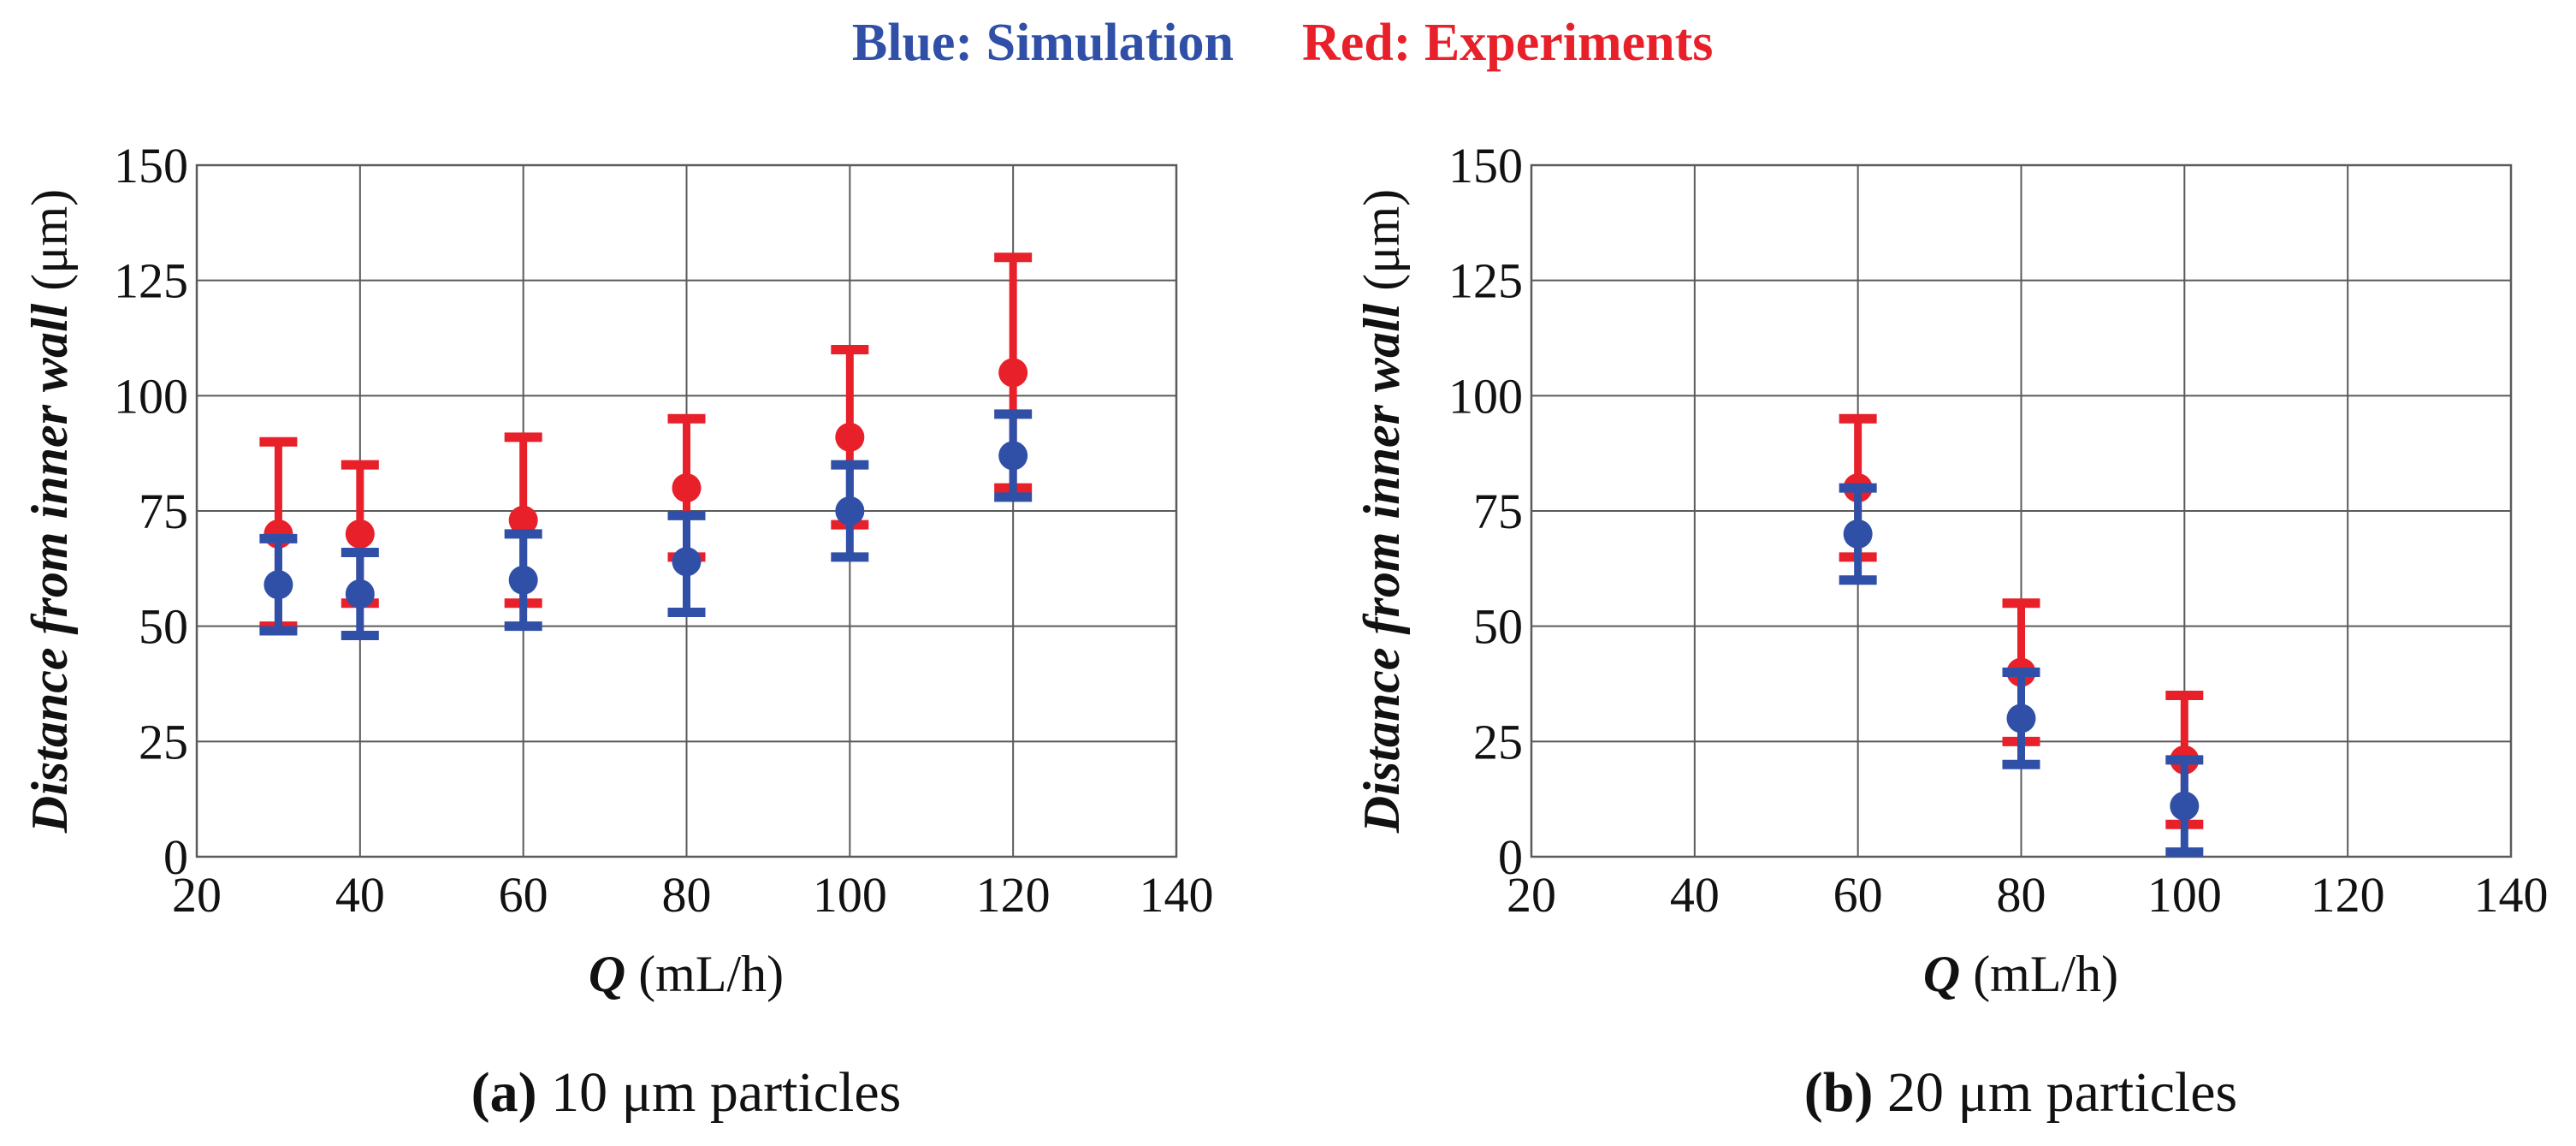 This screenshot has height=1146, width=2576. Describe the element at coordinates (1283, 43) in the screenshot. I see `legend: Blue: Simulation Red: Experiments` at that location.